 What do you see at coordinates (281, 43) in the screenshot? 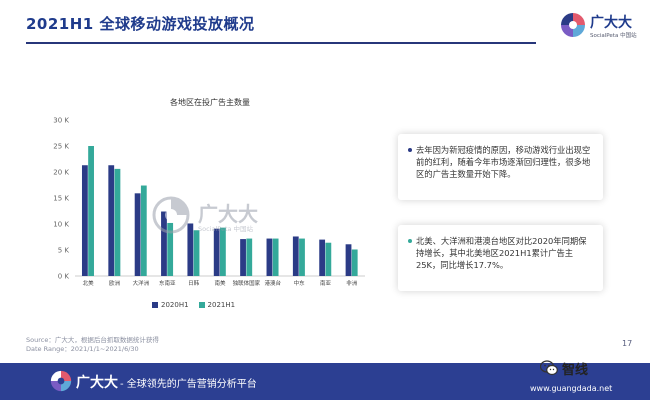
I see `title-divider` at bounding box center [281, 43].